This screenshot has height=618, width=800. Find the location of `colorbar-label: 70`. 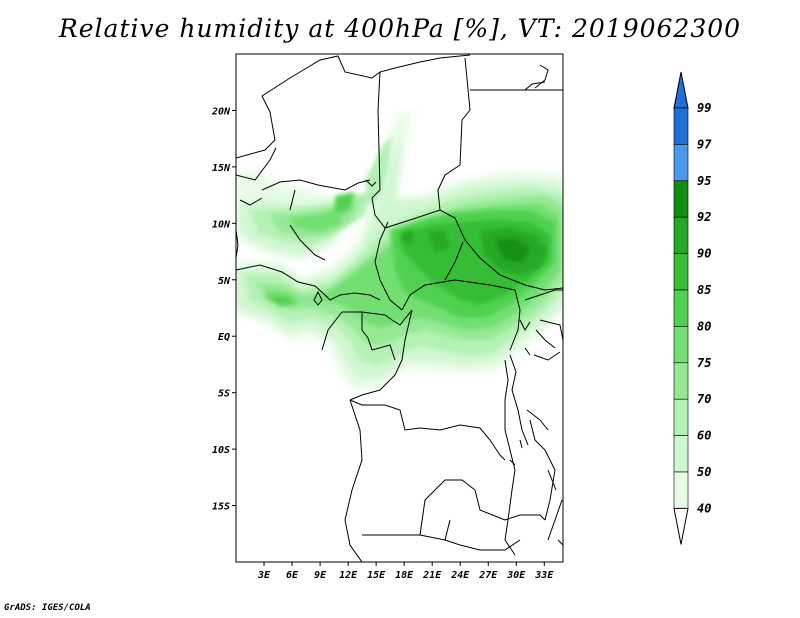

colorbar-label: 70 is located at coordinates (704, 399).